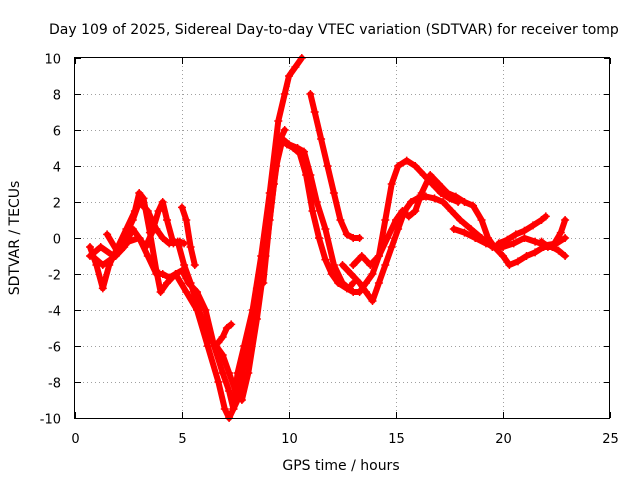 Image resolution: width=640 pixels, height=480 pixels. What do you see at coordinates (15, 238) in the screenshot?
I see `y-axis-label: SDTVAR / TECUs` at bounding box center [15, 238].